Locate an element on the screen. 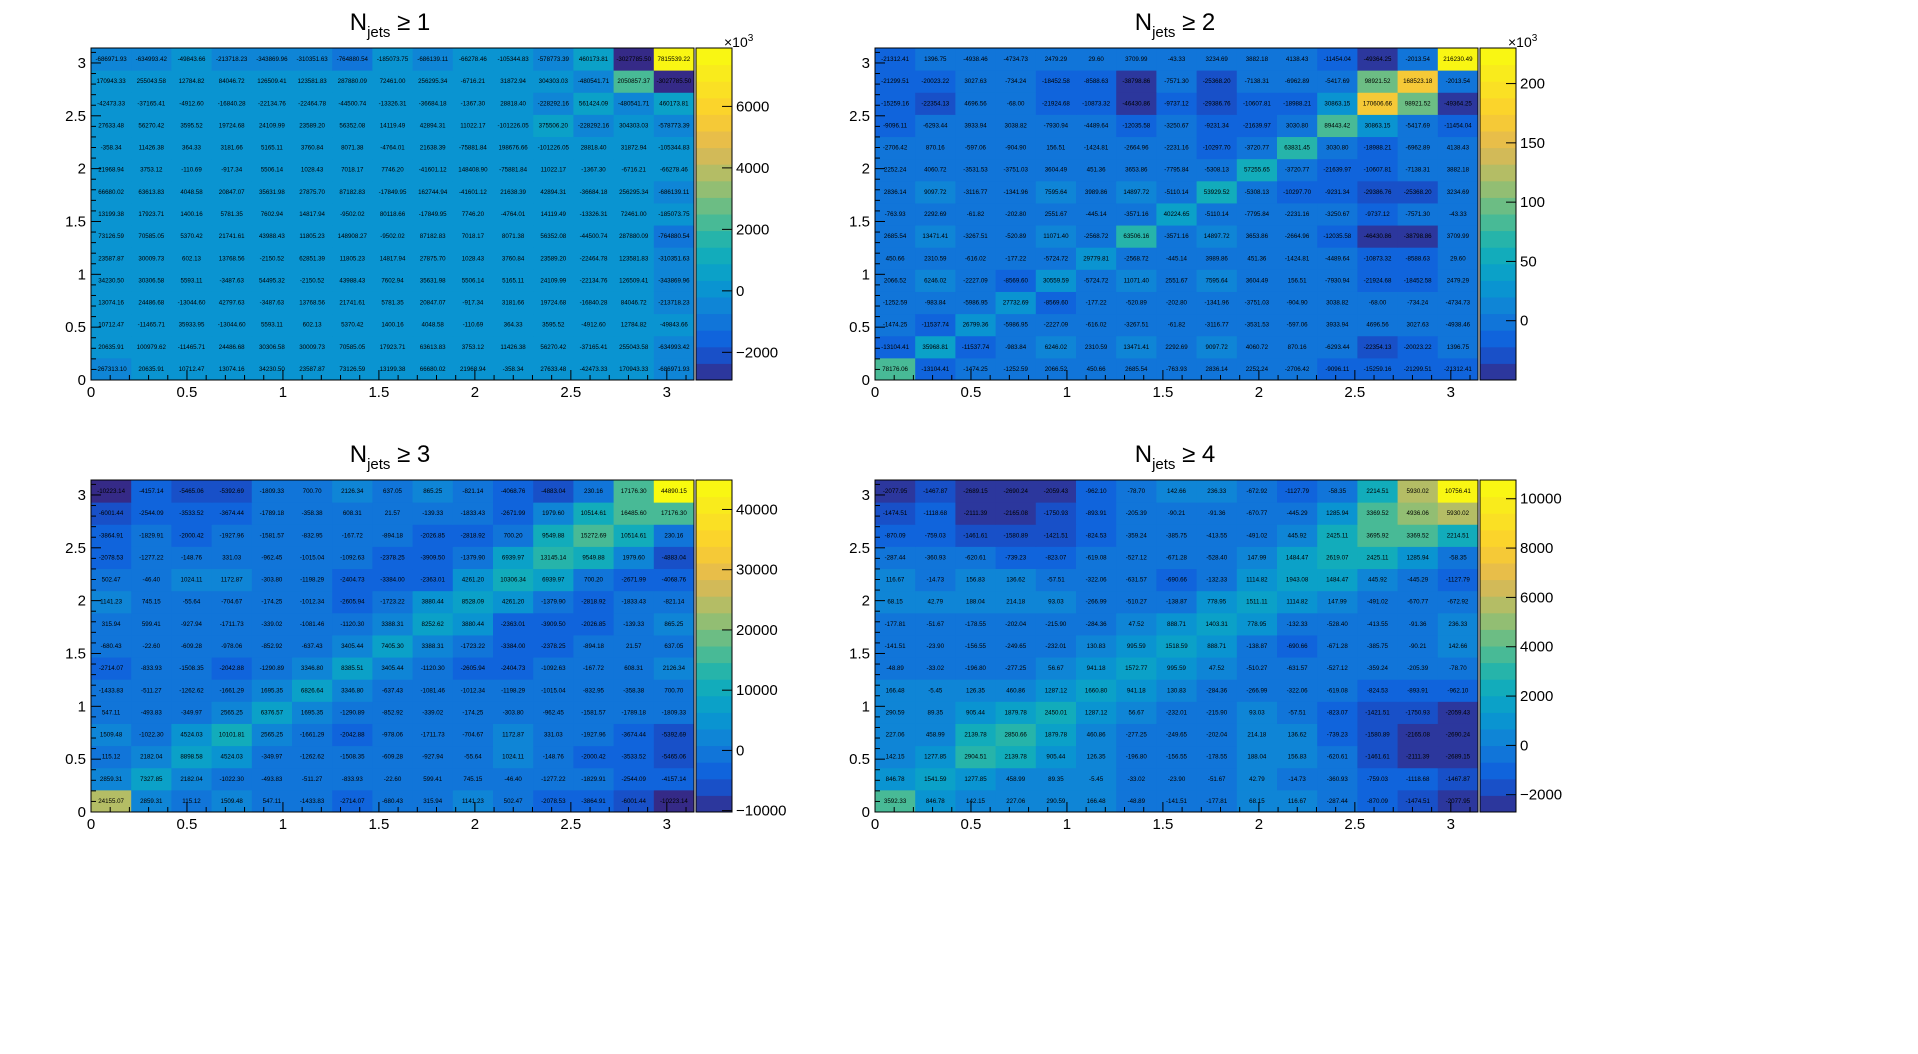 This screenshot has height=1054, width=1918. cell-value-label: 2859.31 is located at coordinates (111, 779).